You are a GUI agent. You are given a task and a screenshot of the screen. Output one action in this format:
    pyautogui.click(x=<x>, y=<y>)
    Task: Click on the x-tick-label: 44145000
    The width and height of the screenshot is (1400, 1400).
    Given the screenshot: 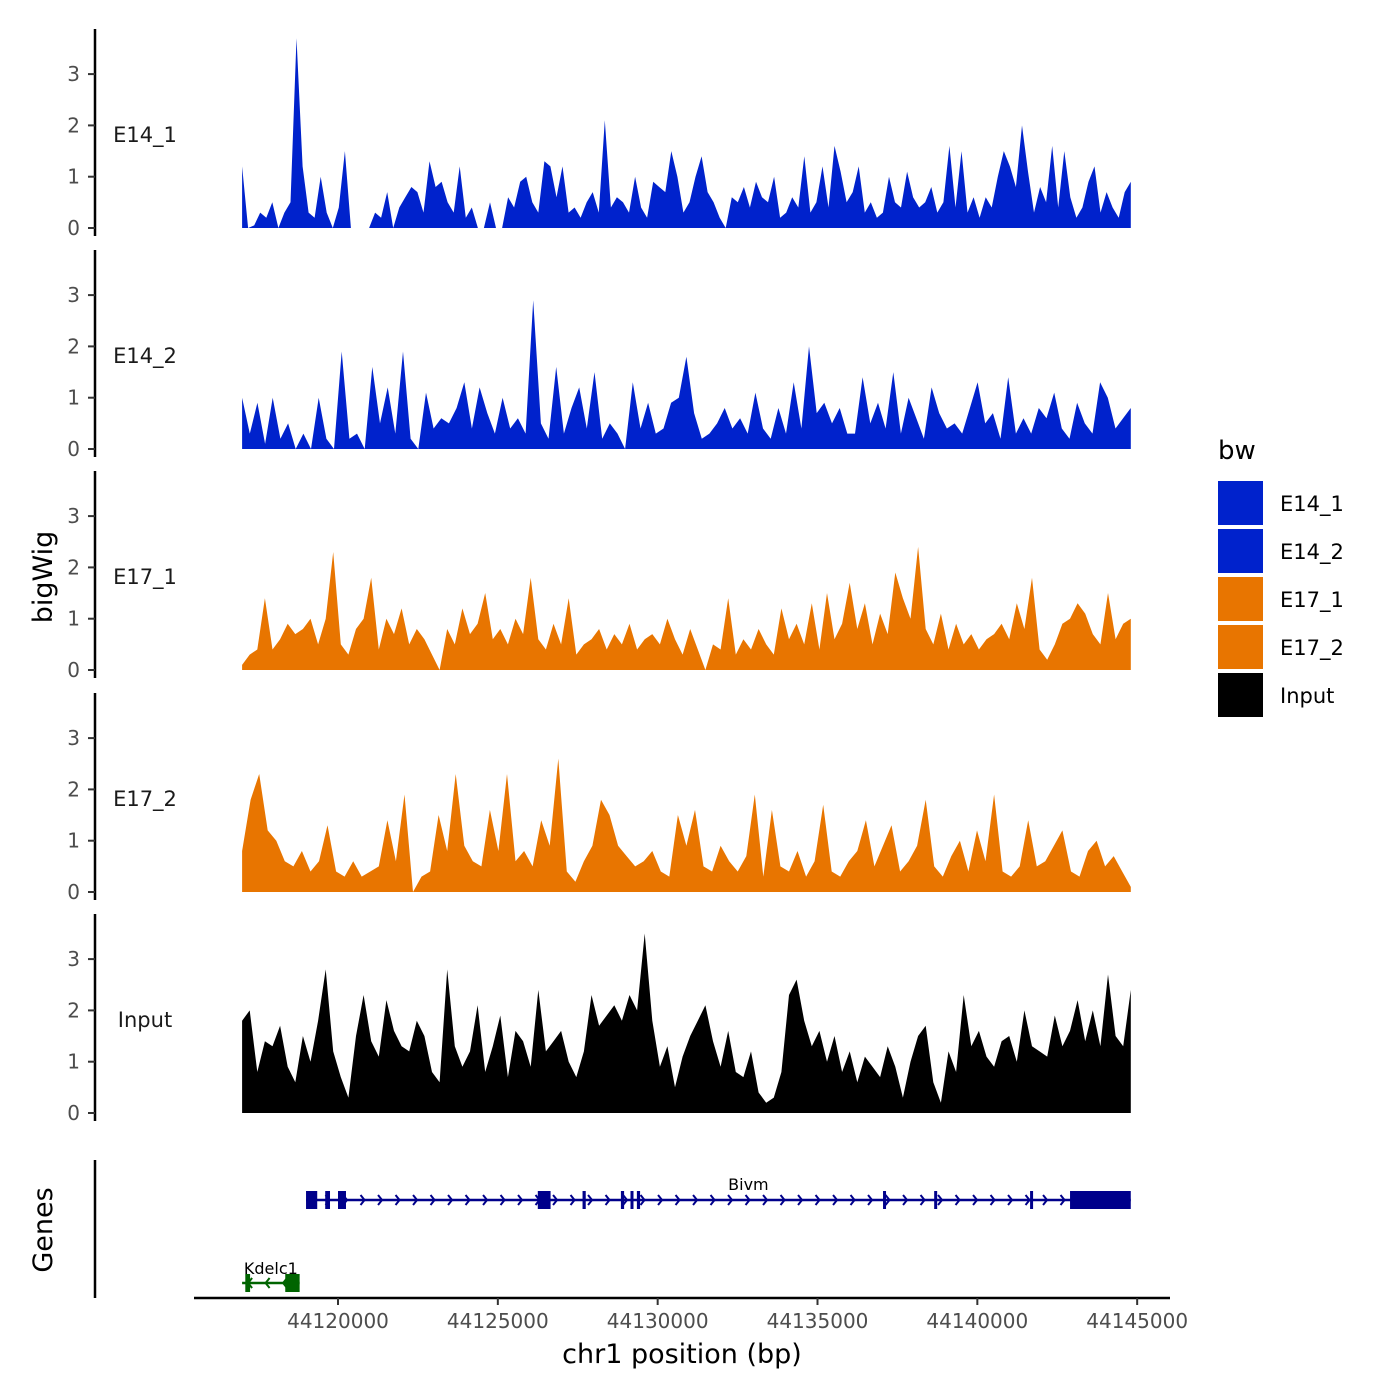 What is the action you would take?
    pyautogui.click(x=1137, y=1321)
    